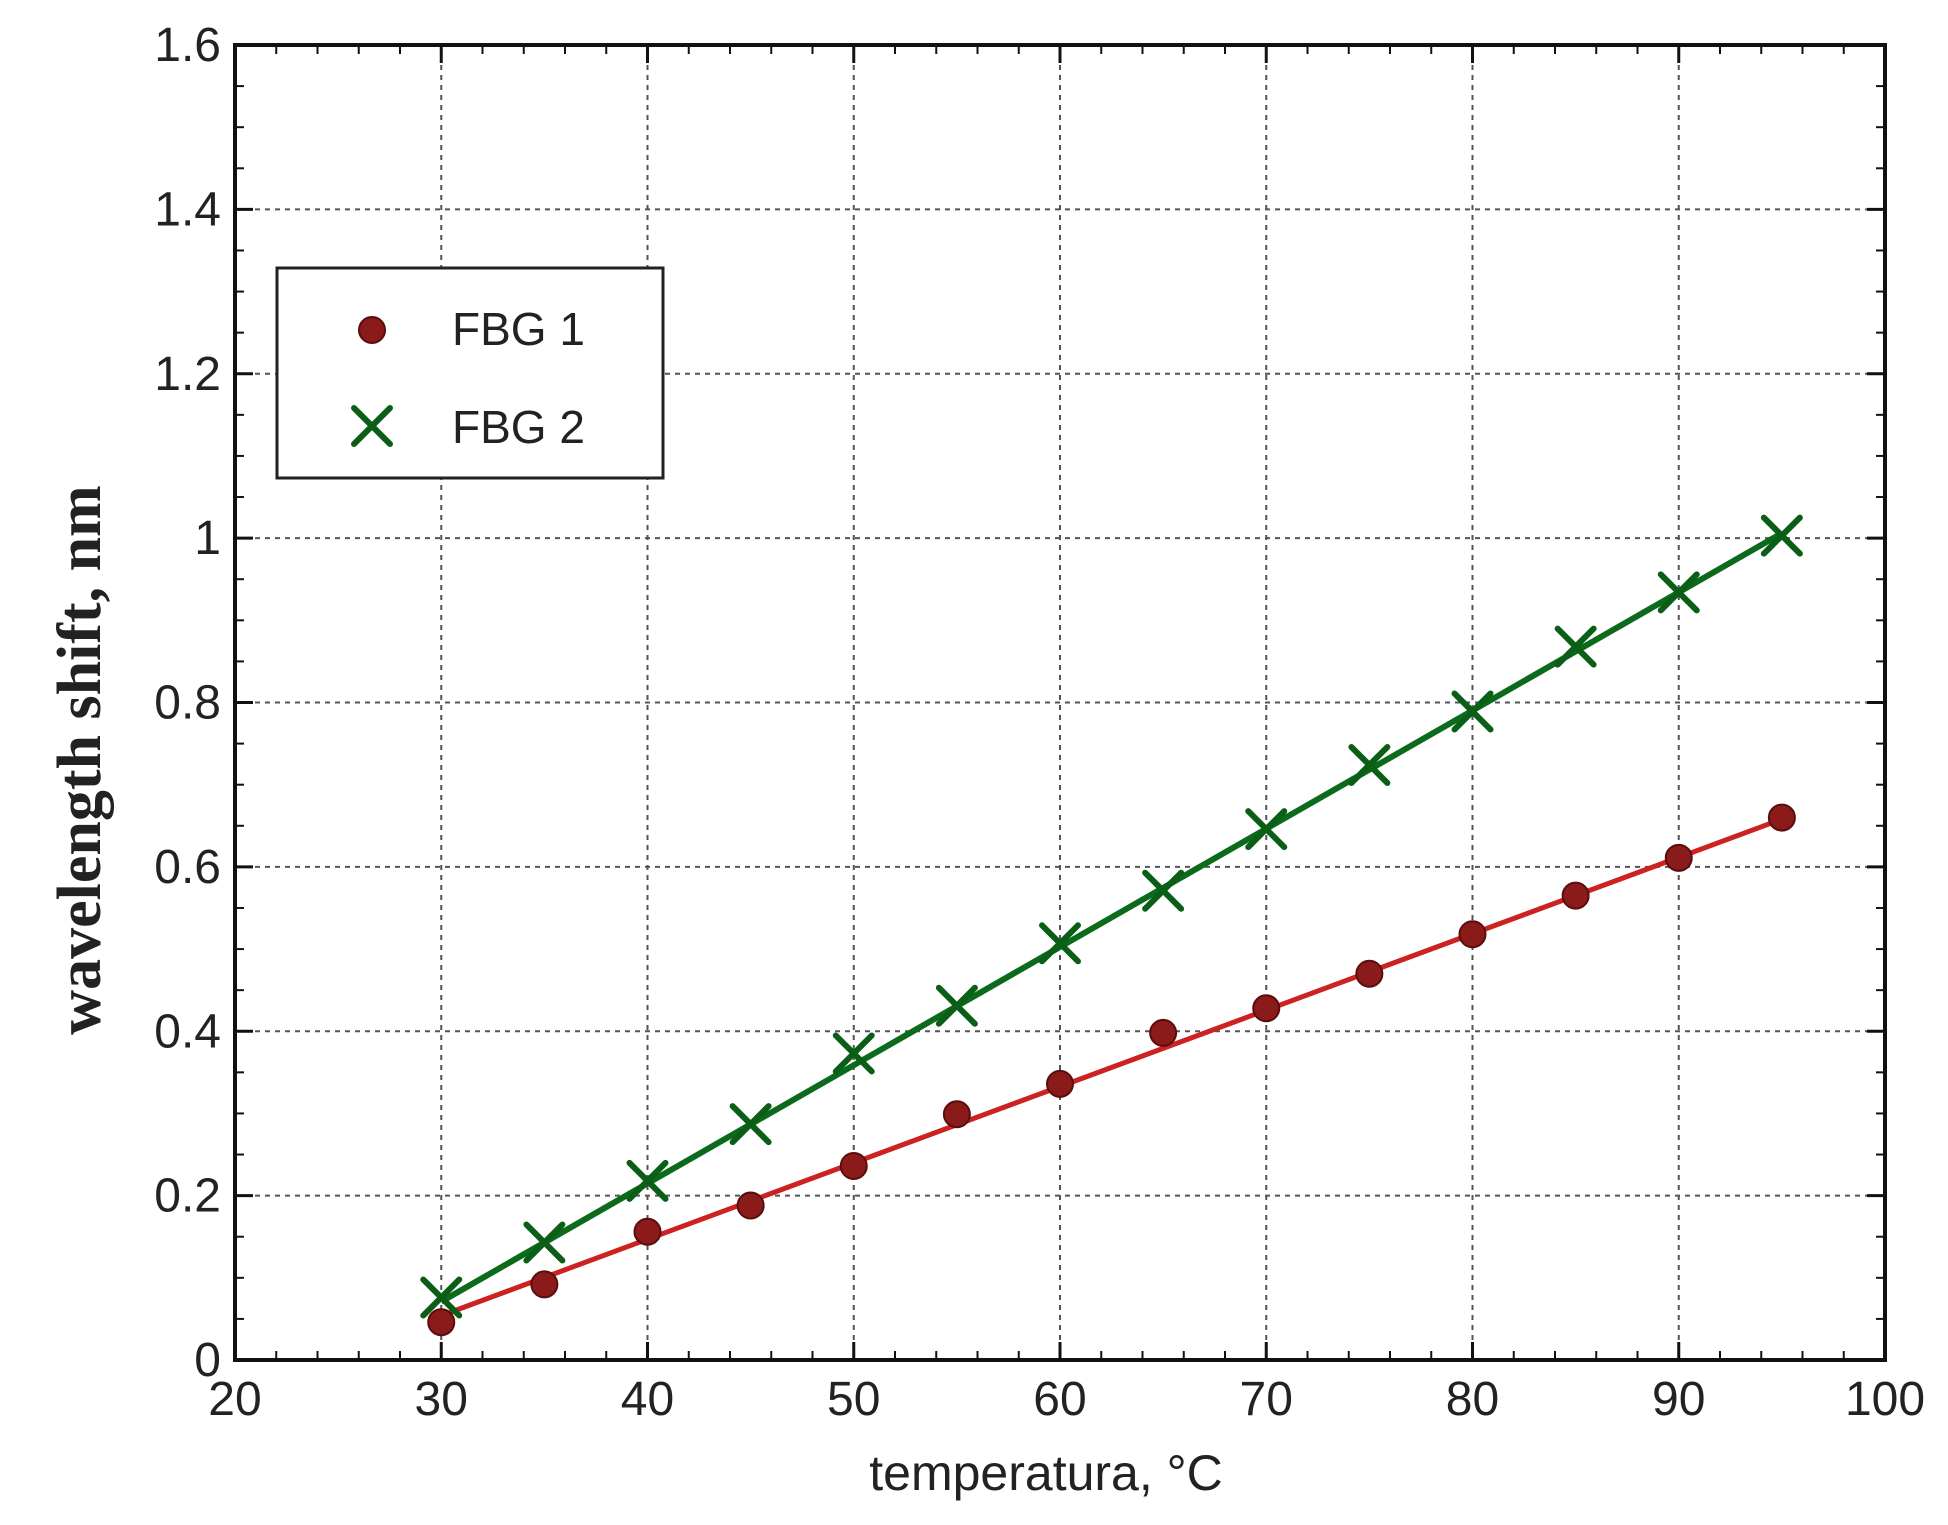 The height and width of the screenshot is (1525, 1948). What do you see at coordinates (1059, 1399) in the screenshot?
I see `x-tick-label: 60` at bounding box center [1059, 1399].